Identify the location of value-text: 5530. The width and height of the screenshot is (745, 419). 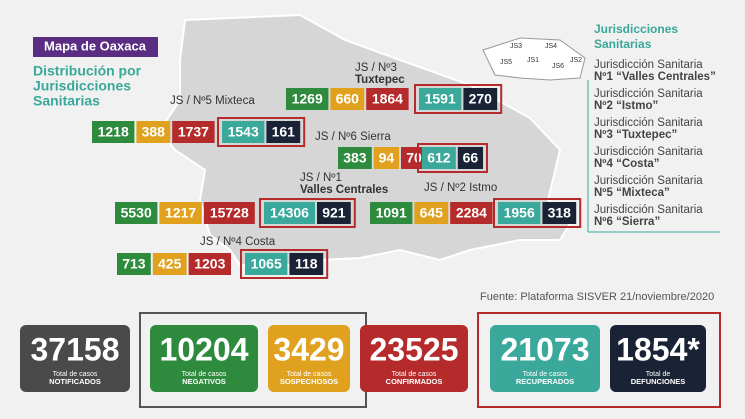
(136, 213).